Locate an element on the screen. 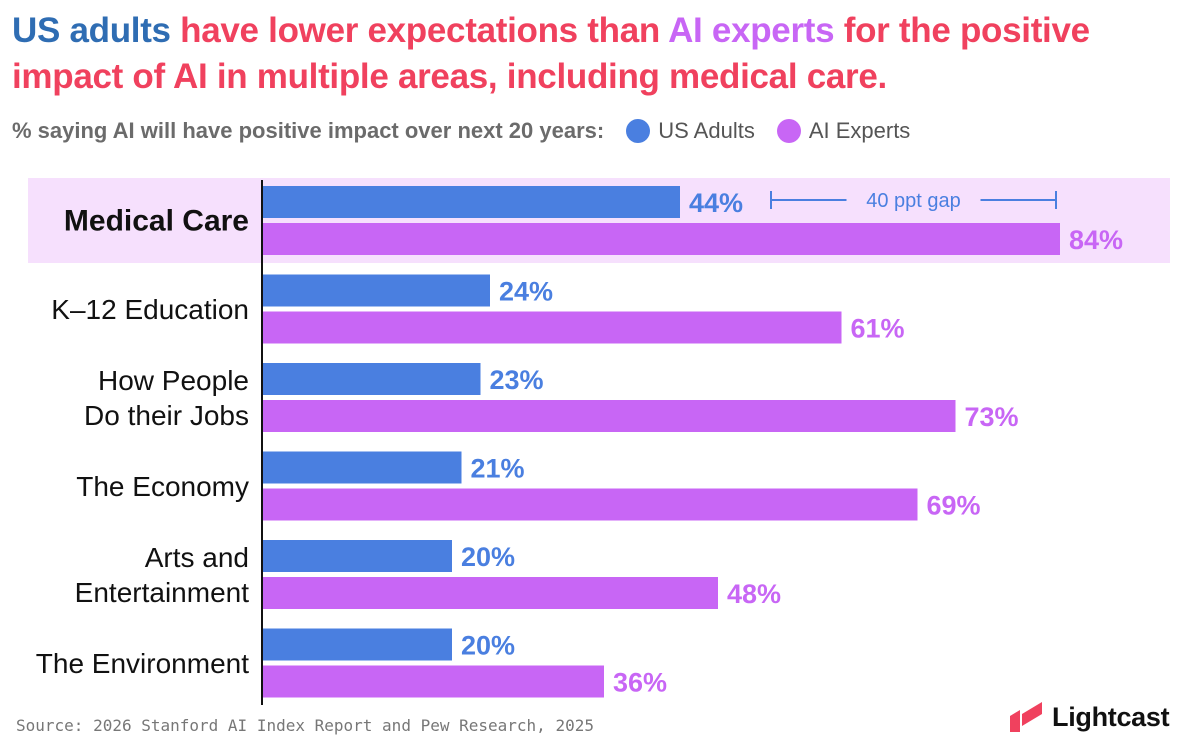 Image resolution: width=1200 pixels, height=754 pixels. category-label: The Economy is located at coordinates (162, 486).